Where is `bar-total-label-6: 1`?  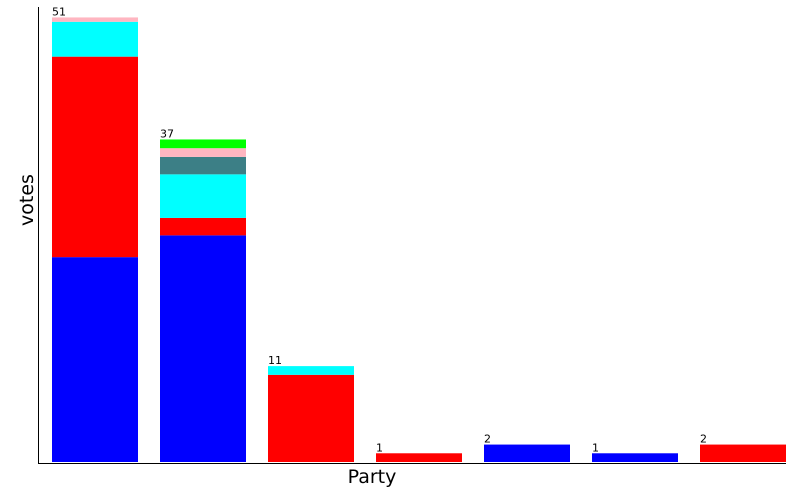
bar-total-label-6: 1 is located at coordinates (595, 447).